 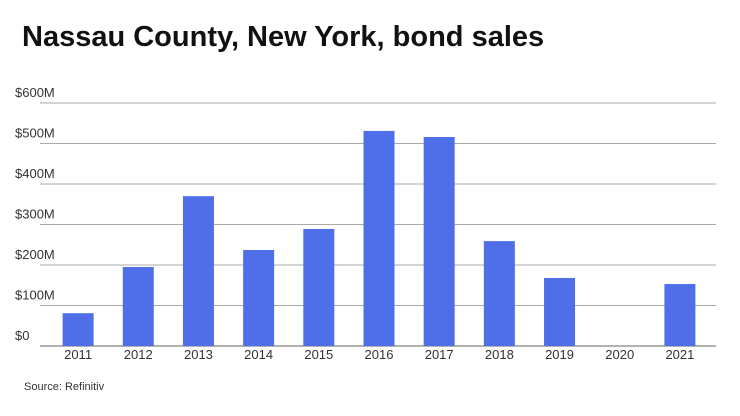 What do you see at coordinates (22, 335) in the screenshot?
I see `y-tick-label: $0` at bounding box center [22, 335].